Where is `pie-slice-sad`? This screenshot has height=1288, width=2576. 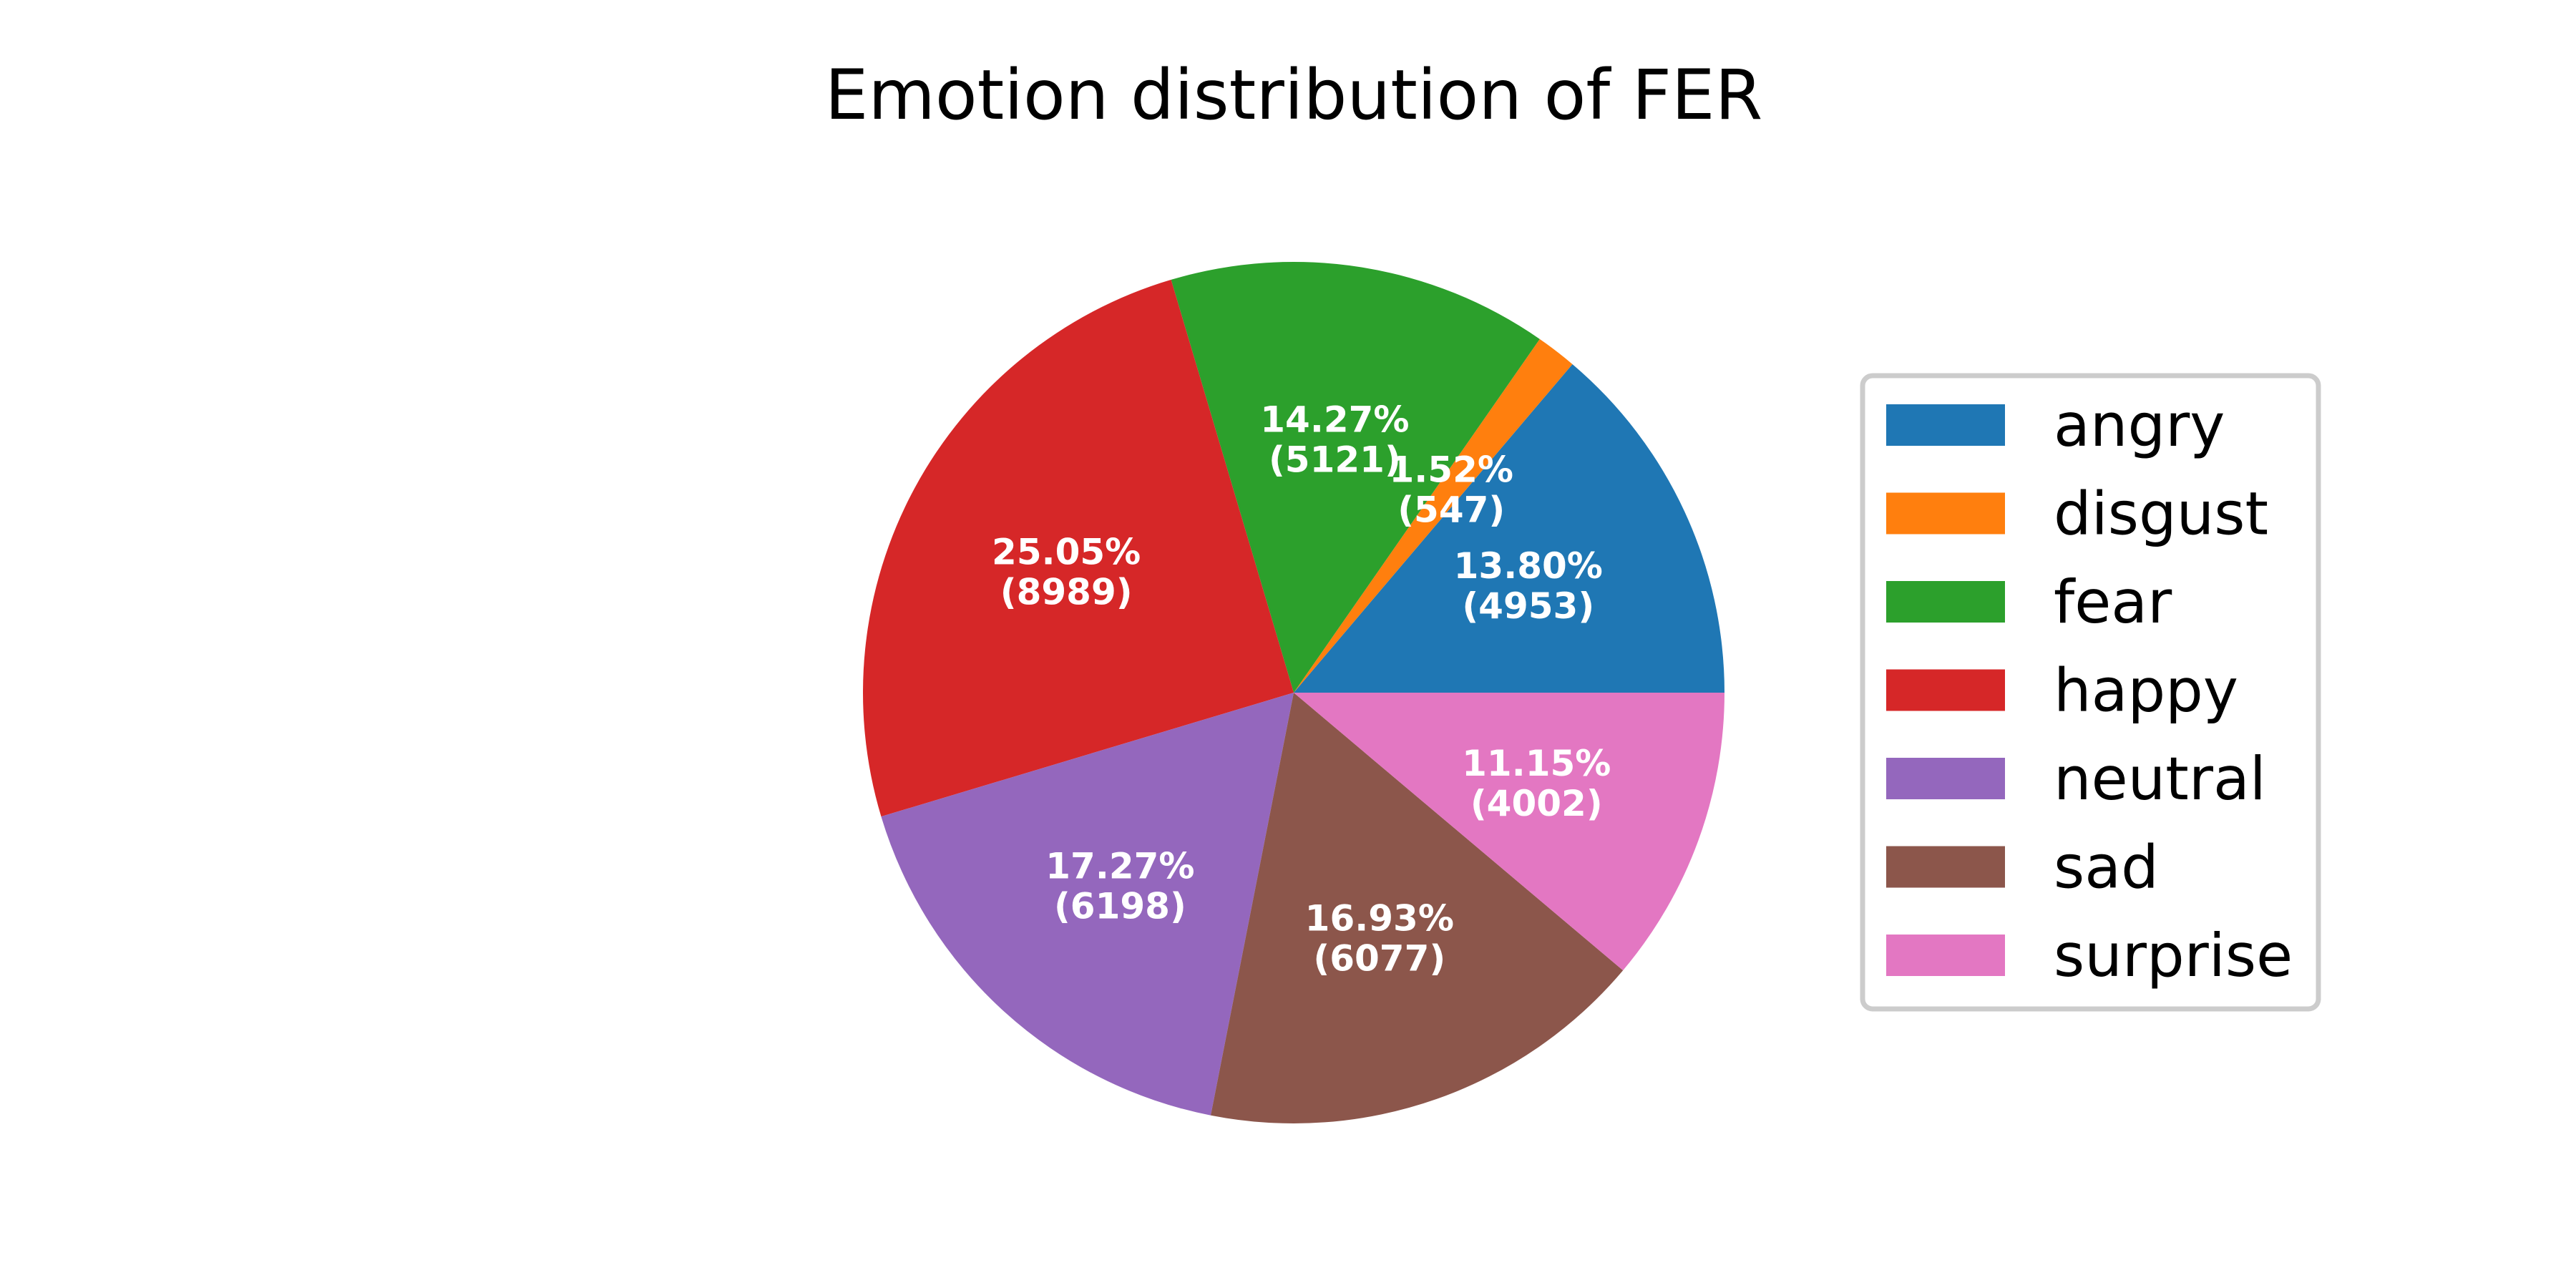 pie-slice-sad is located at coordinates (1417, 908).